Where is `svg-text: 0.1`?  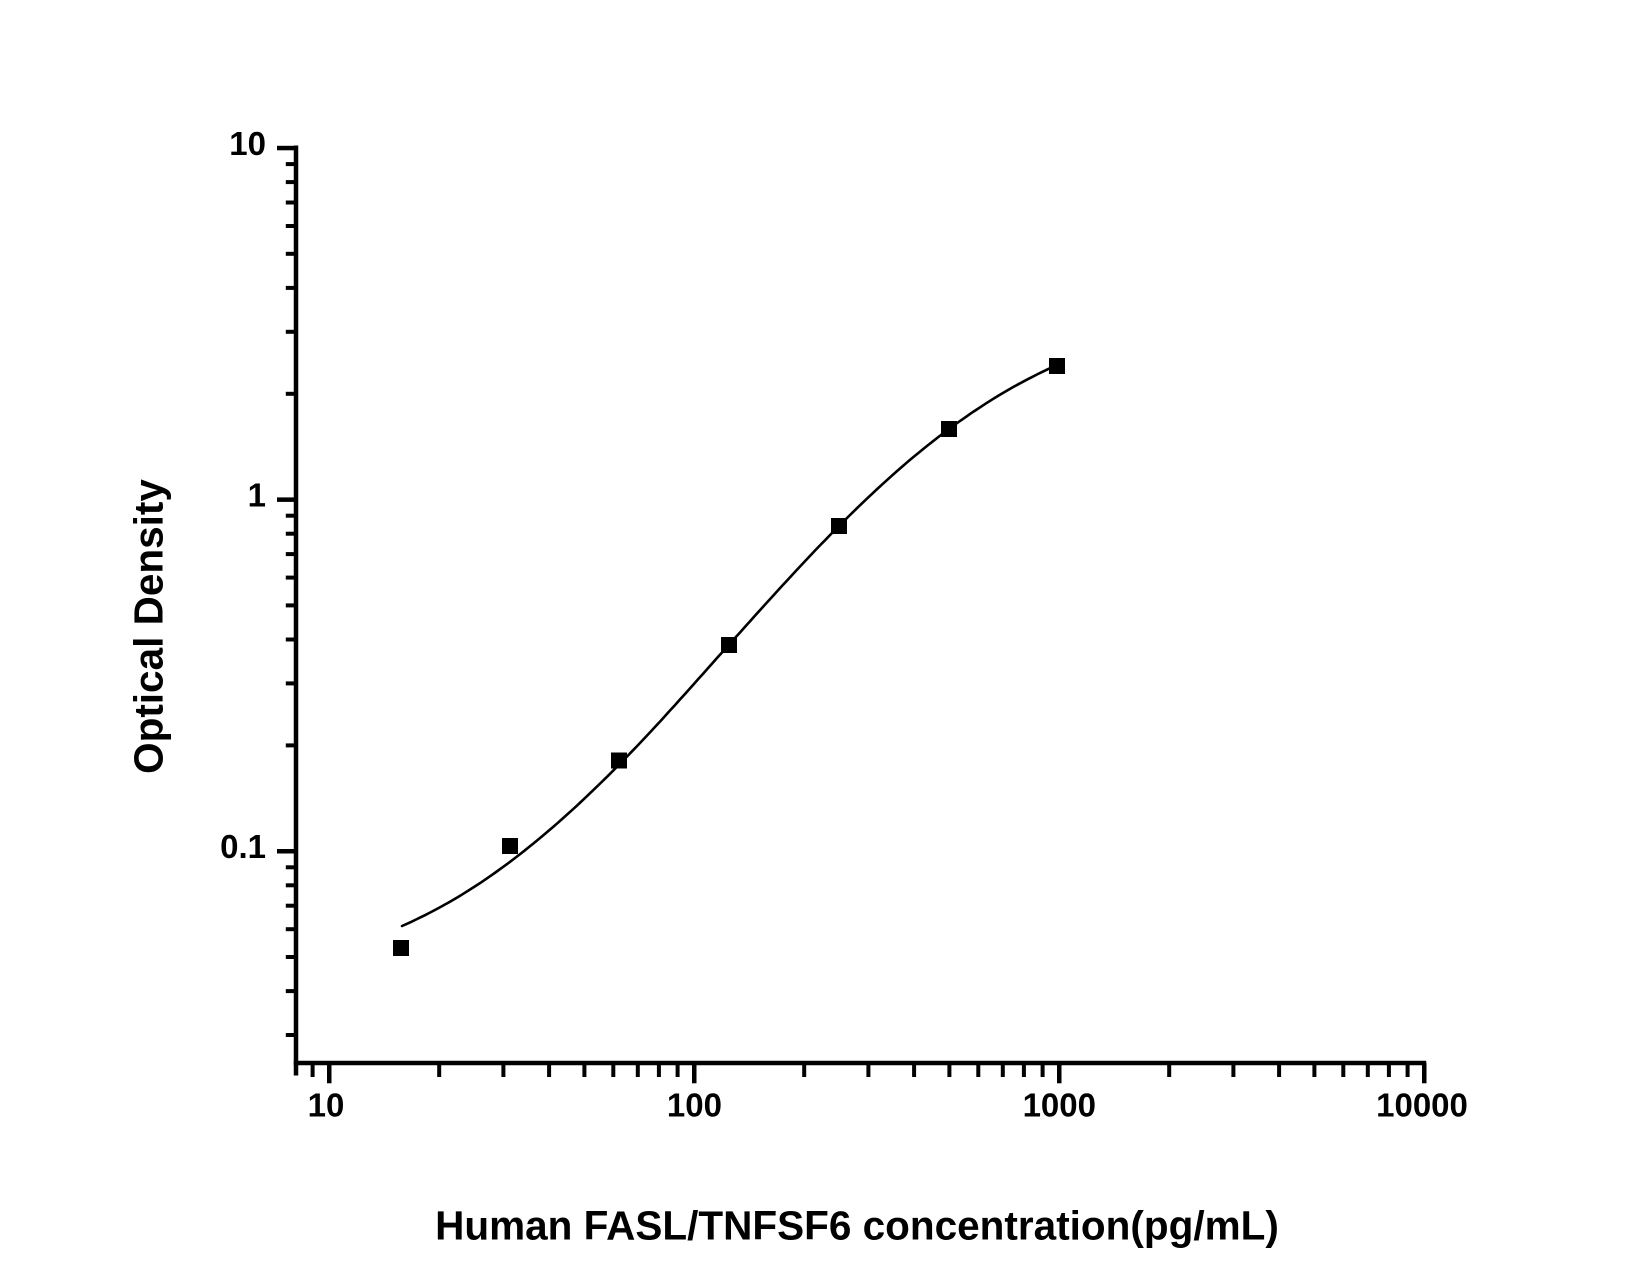 svg-text: 0.1 is located at coordinates (243, 846).